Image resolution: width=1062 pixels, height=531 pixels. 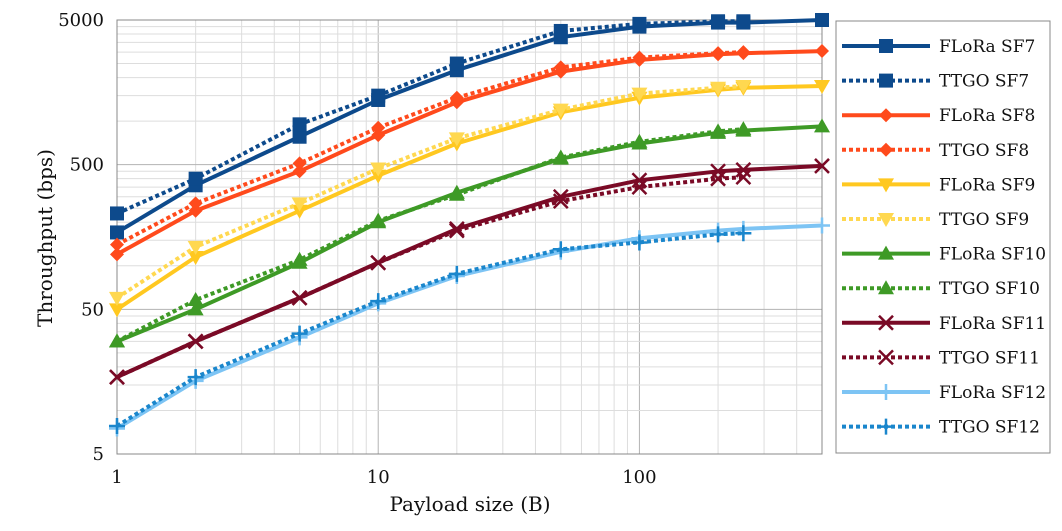 I want to click on legend-item: FLoRa SF9, so click(x=938, y=185).